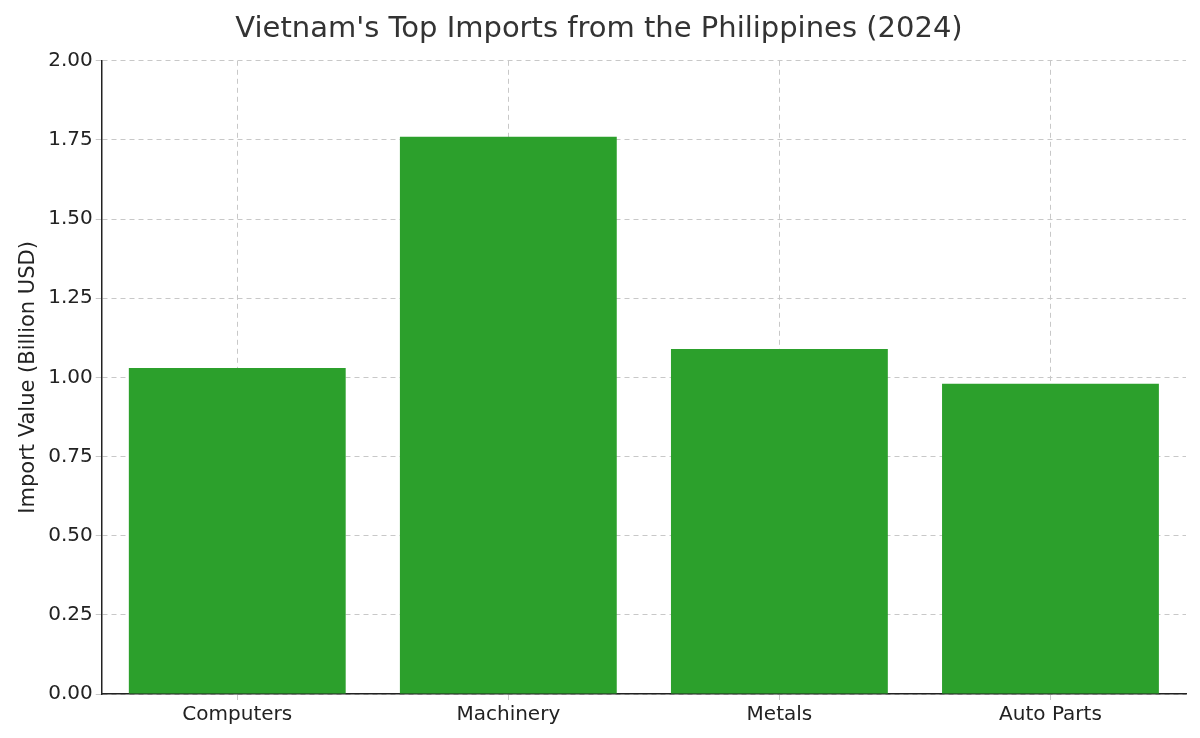 The width and height of the screenshot is (1200, 738). I want to click on y-tick-label: 0.00, so click(70, 692).